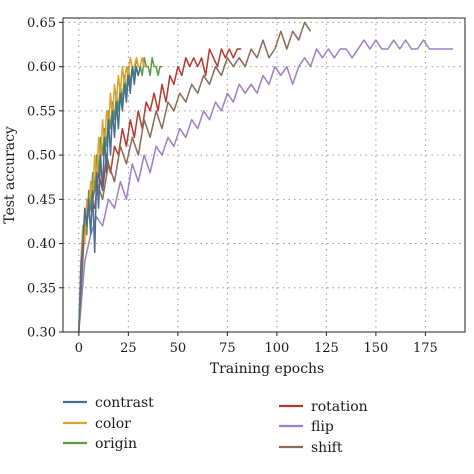  Describe the element at coordinates (41, 67) in the screenshot. I see `y-tick-label: 0.60` at that location.